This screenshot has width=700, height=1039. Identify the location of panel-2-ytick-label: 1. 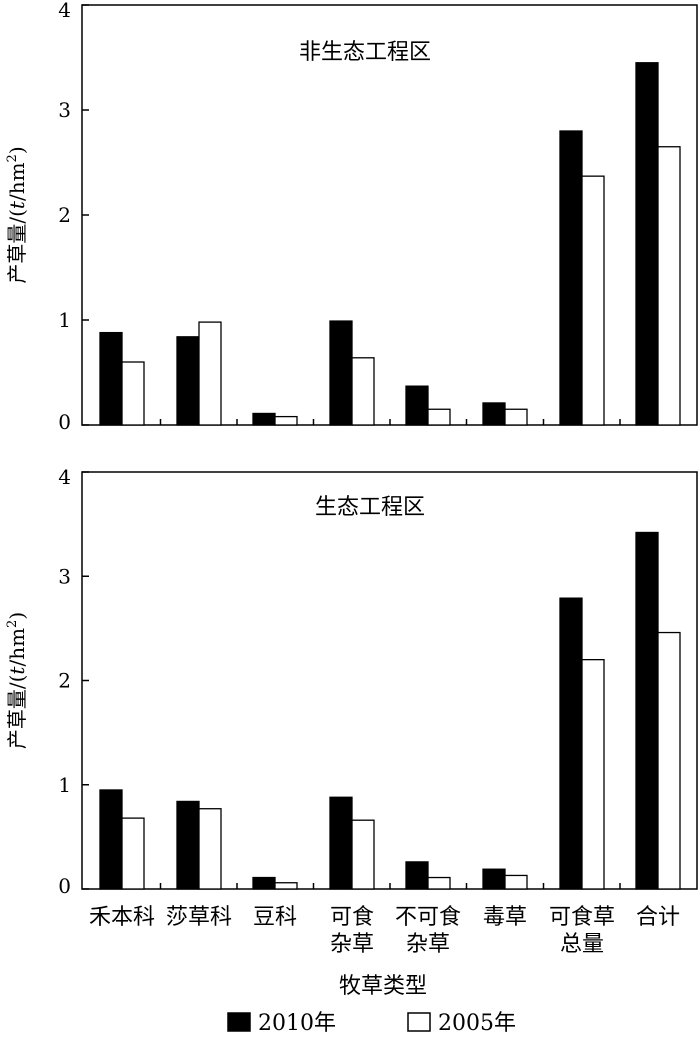
(64, 785).